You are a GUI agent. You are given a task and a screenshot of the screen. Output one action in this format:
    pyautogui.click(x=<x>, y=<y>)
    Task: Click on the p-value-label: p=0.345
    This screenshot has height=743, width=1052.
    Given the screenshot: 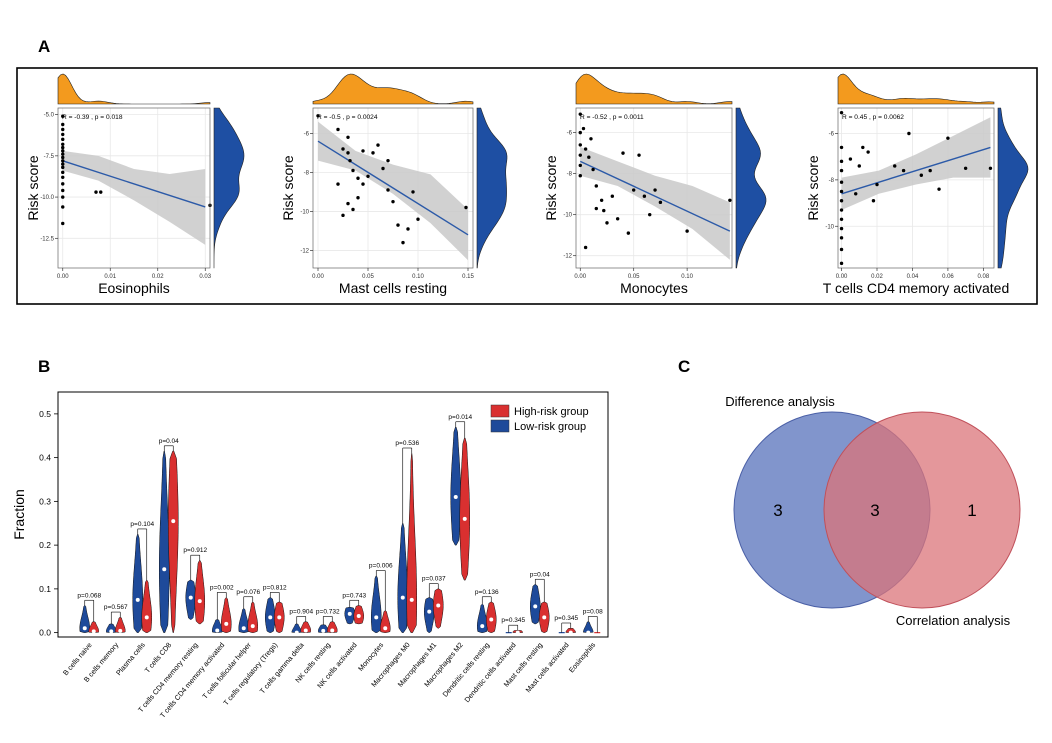 What is the action you would take?
    pyautogui.click(x=566, y=618)
    